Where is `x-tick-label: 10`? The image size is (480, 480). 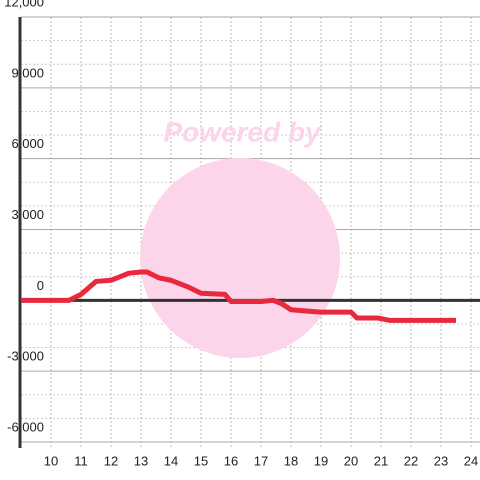
x-tick-label: 10 is located at coordinates (51, 460).